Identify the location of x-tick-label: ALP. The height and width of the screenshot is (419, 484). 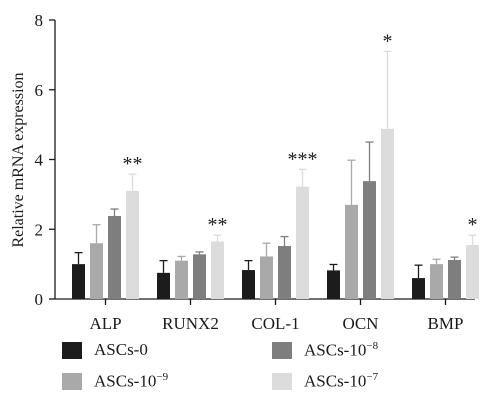
(105, 323).